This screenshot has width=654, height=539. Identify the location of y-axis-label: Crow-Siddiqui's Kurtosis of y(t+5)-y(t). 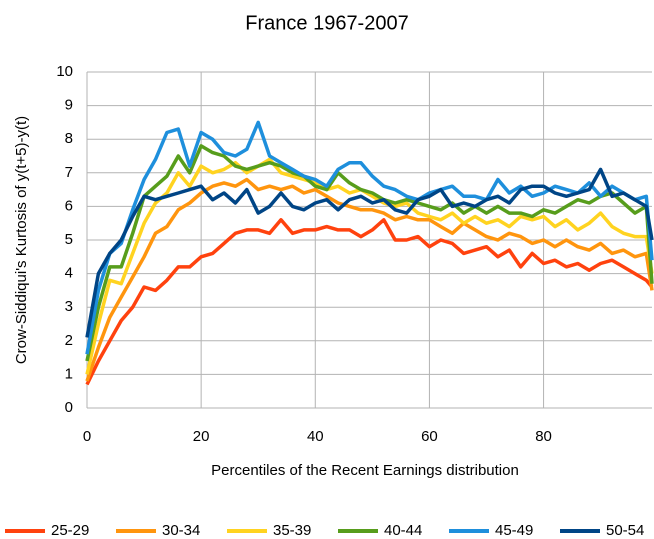
(21, 240).